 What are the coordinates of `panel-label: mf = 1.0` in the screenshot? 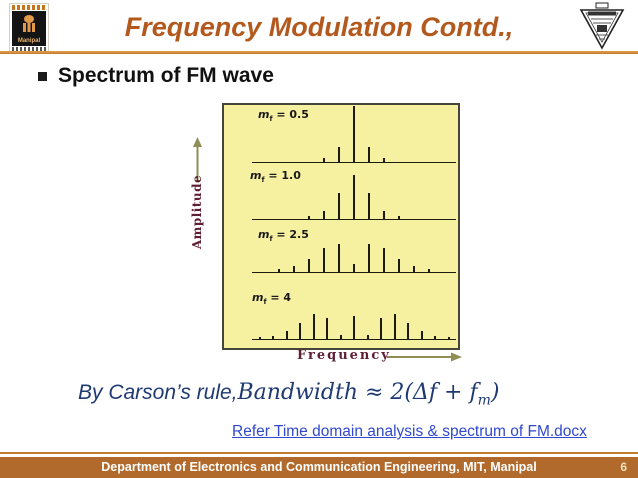 It's located at (275, 177).